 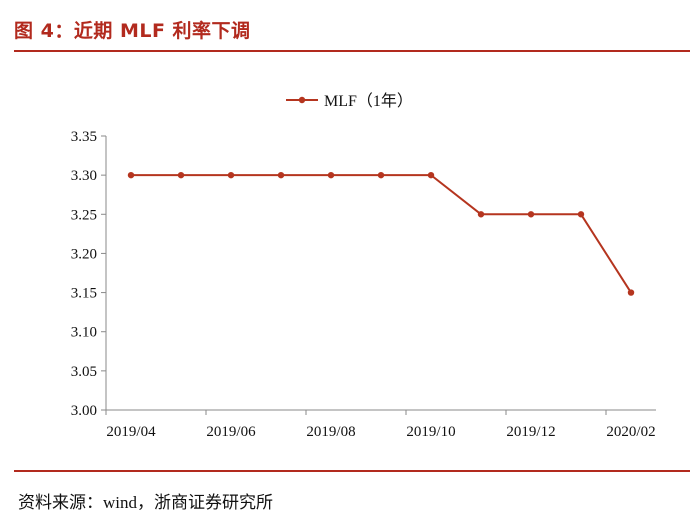 What do you see at coordinates (84, 137) in the screenshot?
I see `y-tick-label: 3.35` at bounding box center [84, 137].